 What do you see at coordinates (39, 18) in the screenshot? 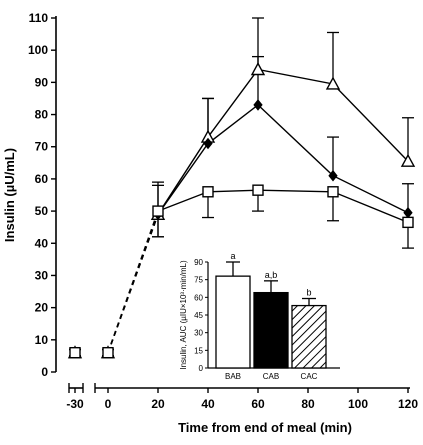
I see `y-tick-label: 110` at bounding box center [39, 18].